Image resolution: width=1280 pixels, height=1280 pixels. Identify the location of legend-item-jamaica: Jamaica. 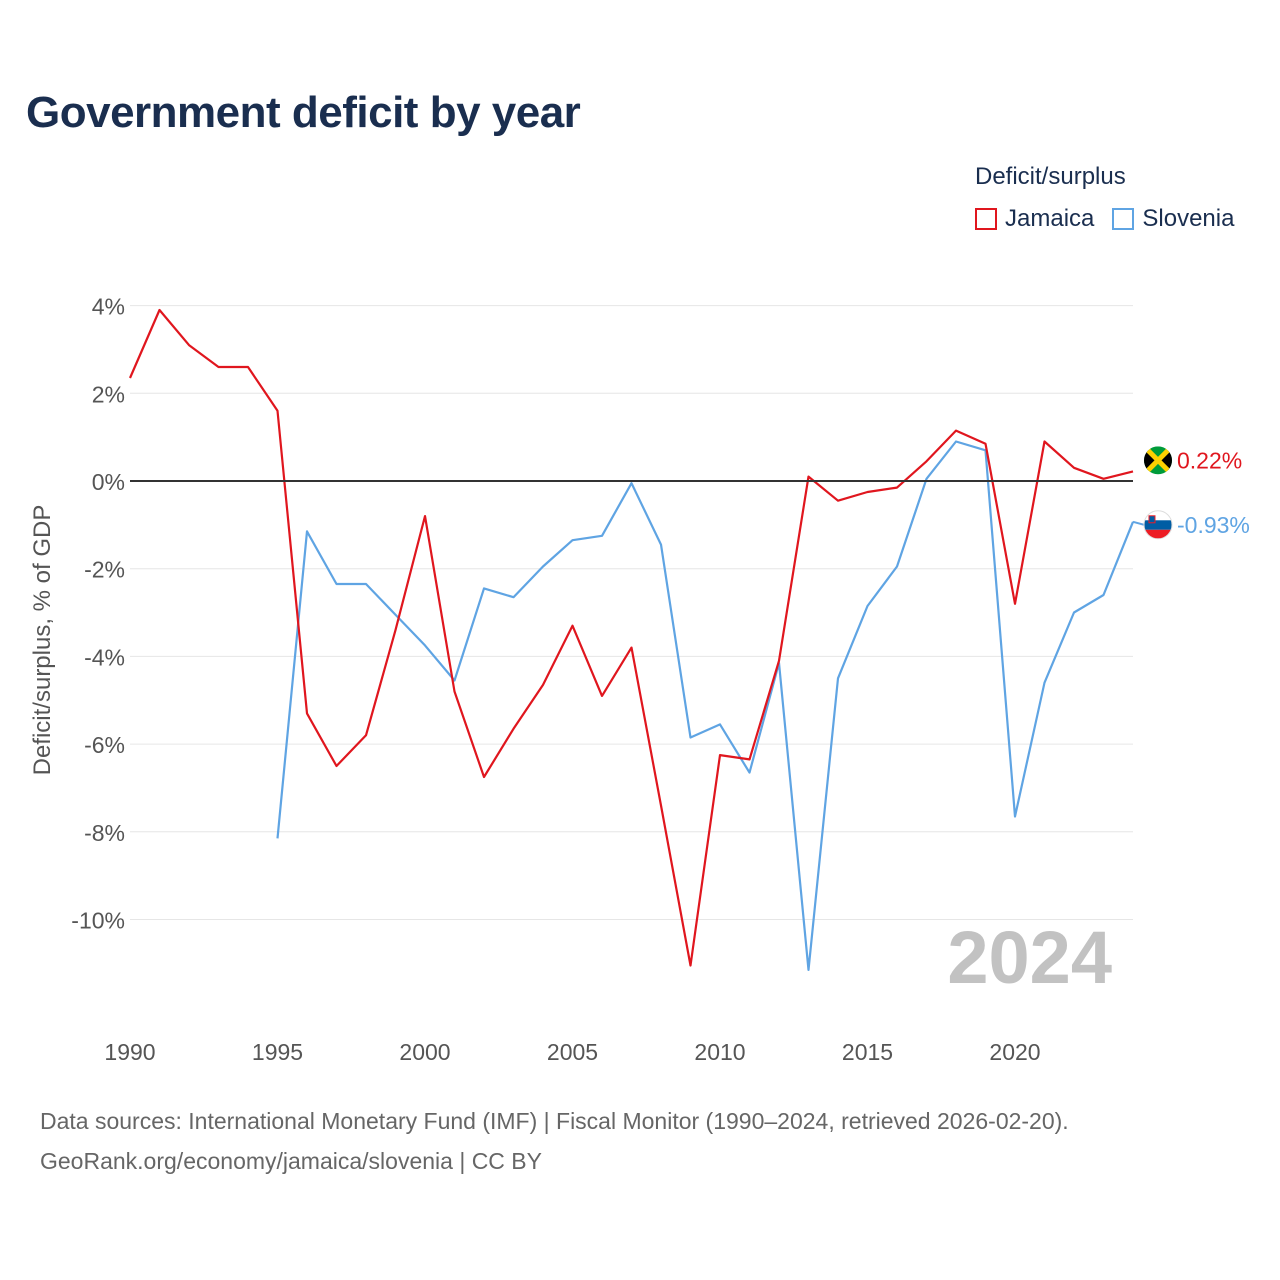
(1034, 219).